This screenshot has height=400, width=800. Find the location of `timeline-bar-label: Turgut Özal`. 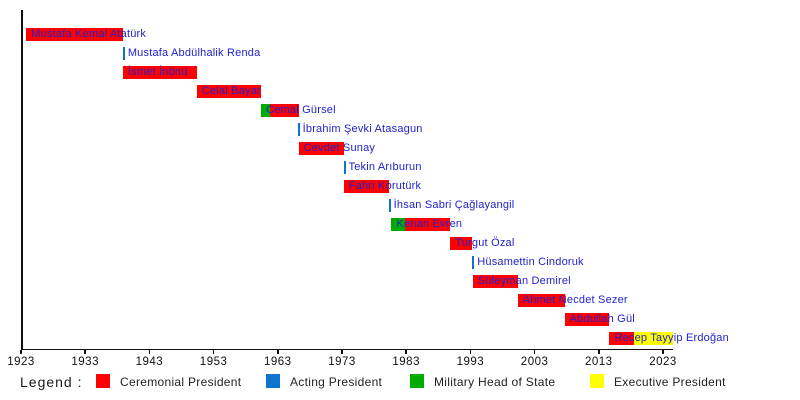

timeline-bar-label: Turgut Özal is located at coordinates (485, 243).